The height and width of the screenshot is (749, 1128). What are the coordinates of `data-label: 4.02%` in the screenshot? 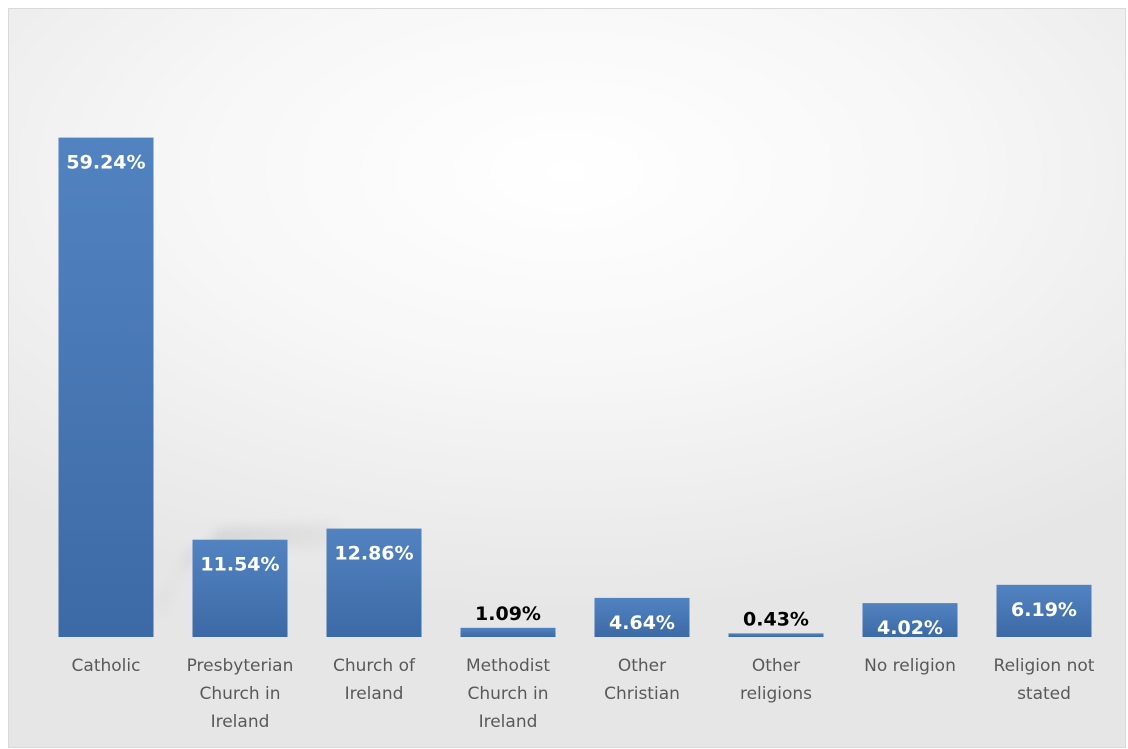 It's located at (910, 628).